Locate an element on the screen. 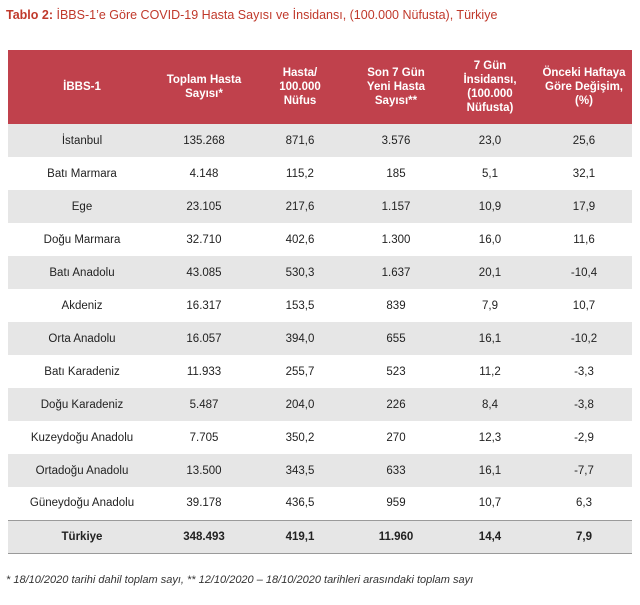 Image resolution: width=640 pixels, height=605 pixels. cell-total-cases: 13.500 is located at coordinates (204, 470).